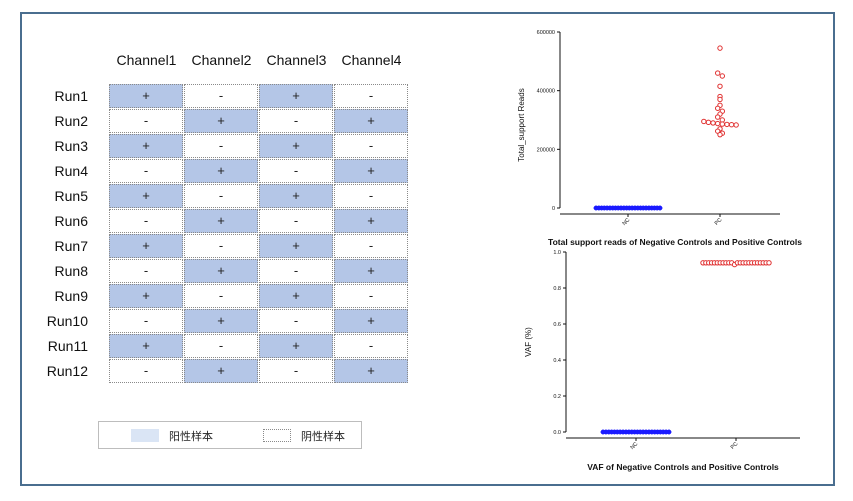 The height and width of the screenshot is (501, 853). Describe the element at coordinates (67, 321) in the screenshot. I see `row-label: Run10` at that location.